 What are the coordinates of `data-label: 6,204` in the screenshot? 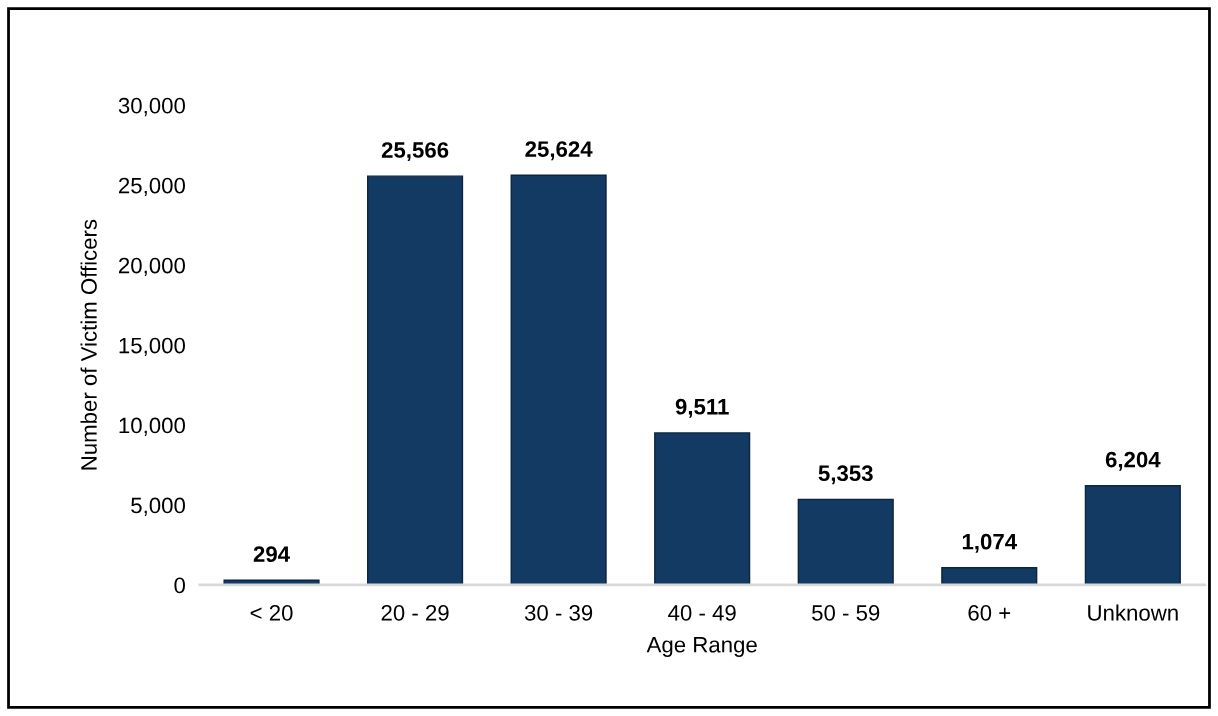 It's located at (1133, 461).